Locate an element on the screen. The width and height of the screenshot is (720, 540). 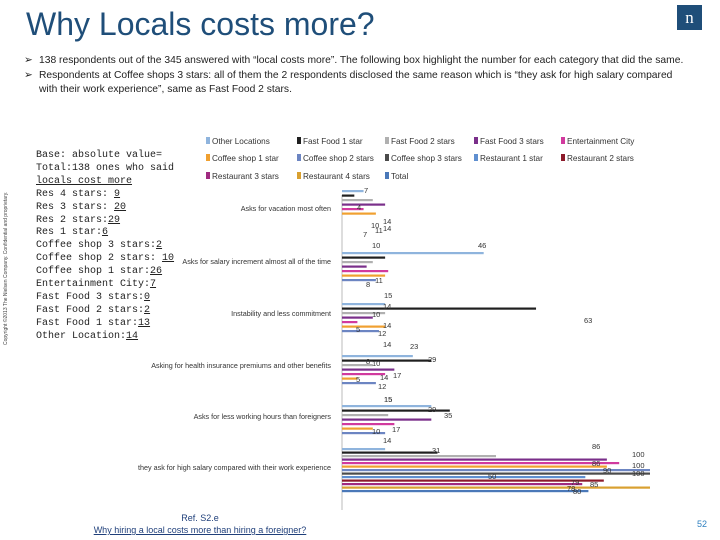
base-row-label: Fast Food 3 stars: is located at coordinates (90, 297).